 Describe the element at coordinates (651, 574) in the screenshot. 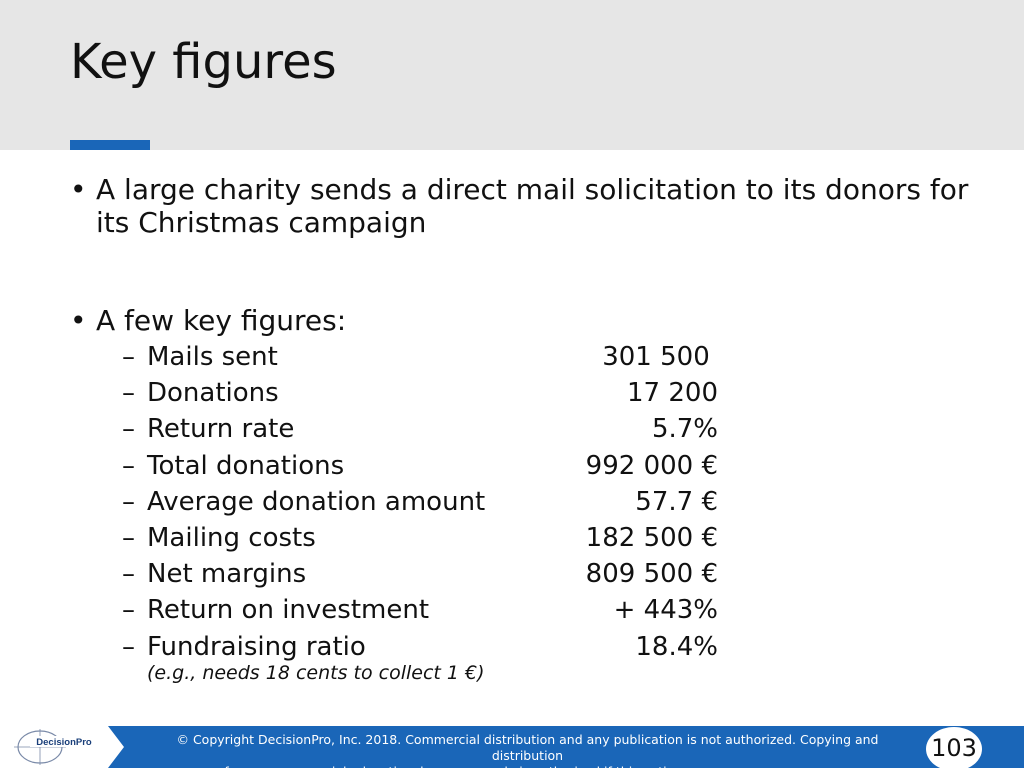

I see `figure-value: 809 500 €` at that location.